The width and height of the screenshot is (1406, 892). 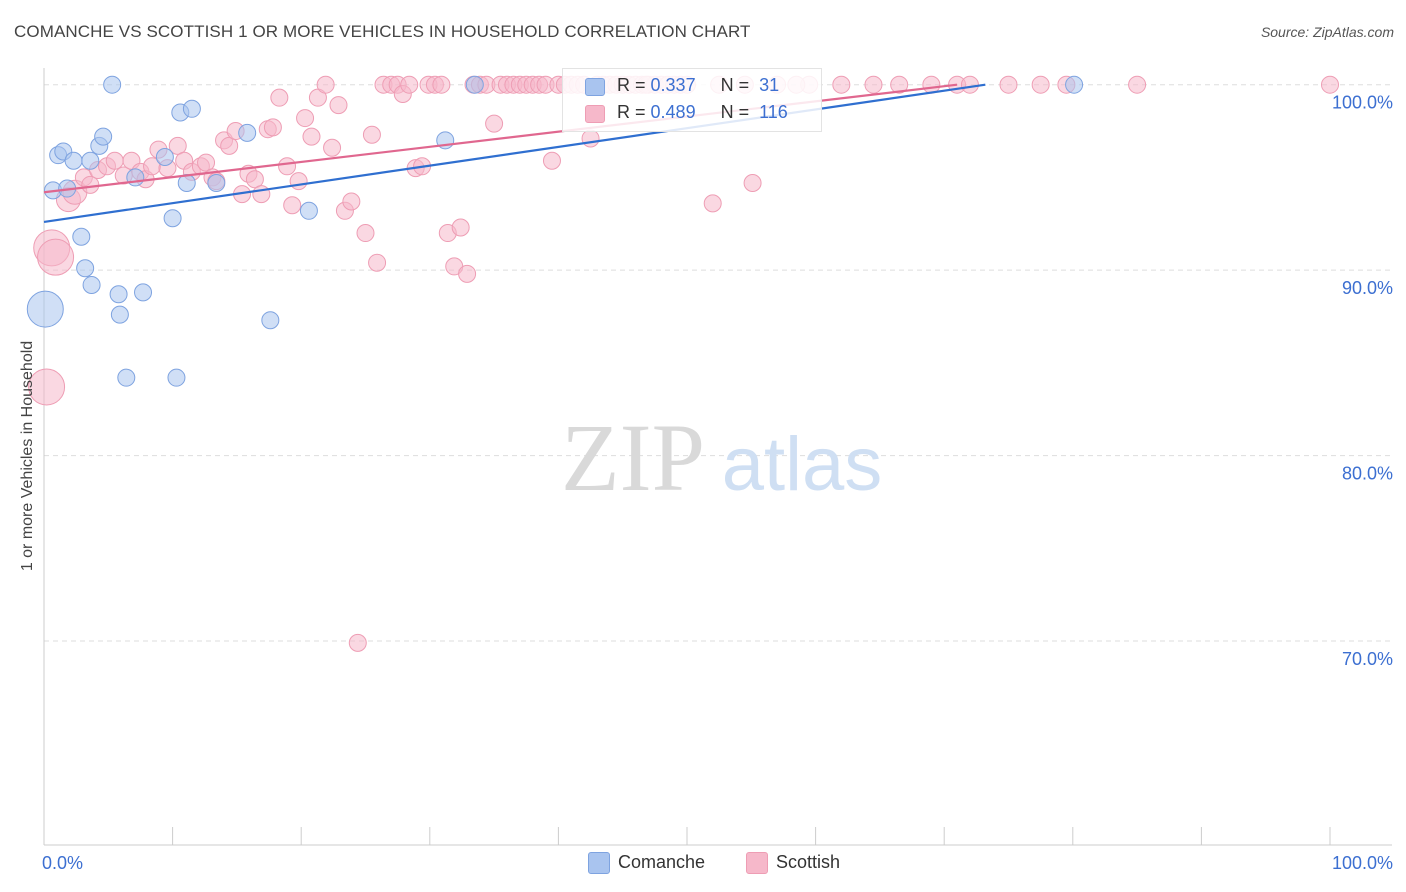 I want to click on watermark: ZIP atlas, so click(x=721, y=457).